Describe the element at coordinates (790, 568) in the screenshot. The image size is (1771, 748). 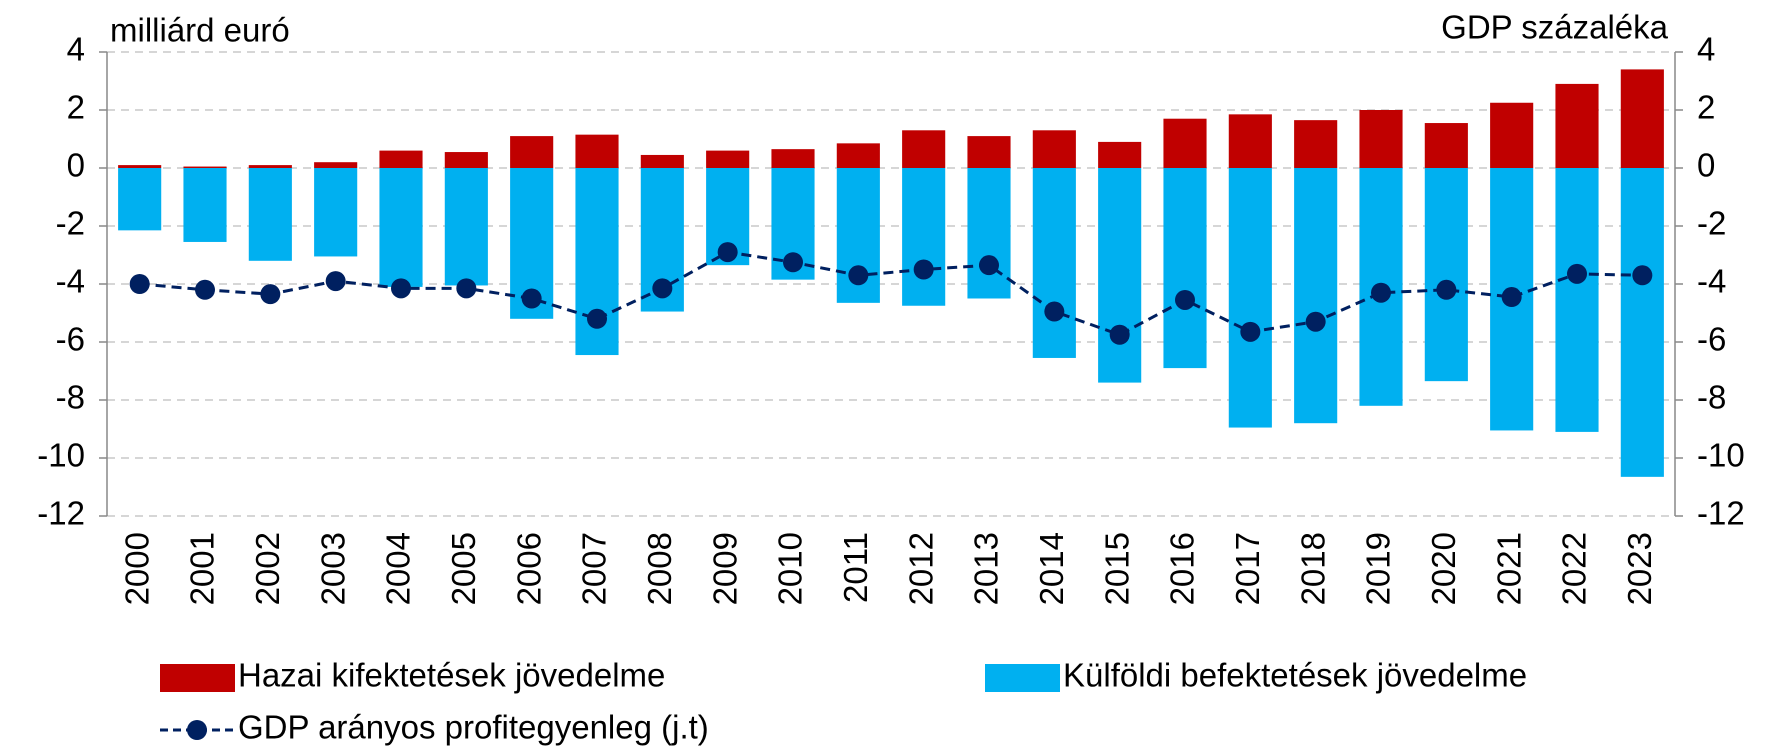
I see `x-tick-label: 2010` at that location.